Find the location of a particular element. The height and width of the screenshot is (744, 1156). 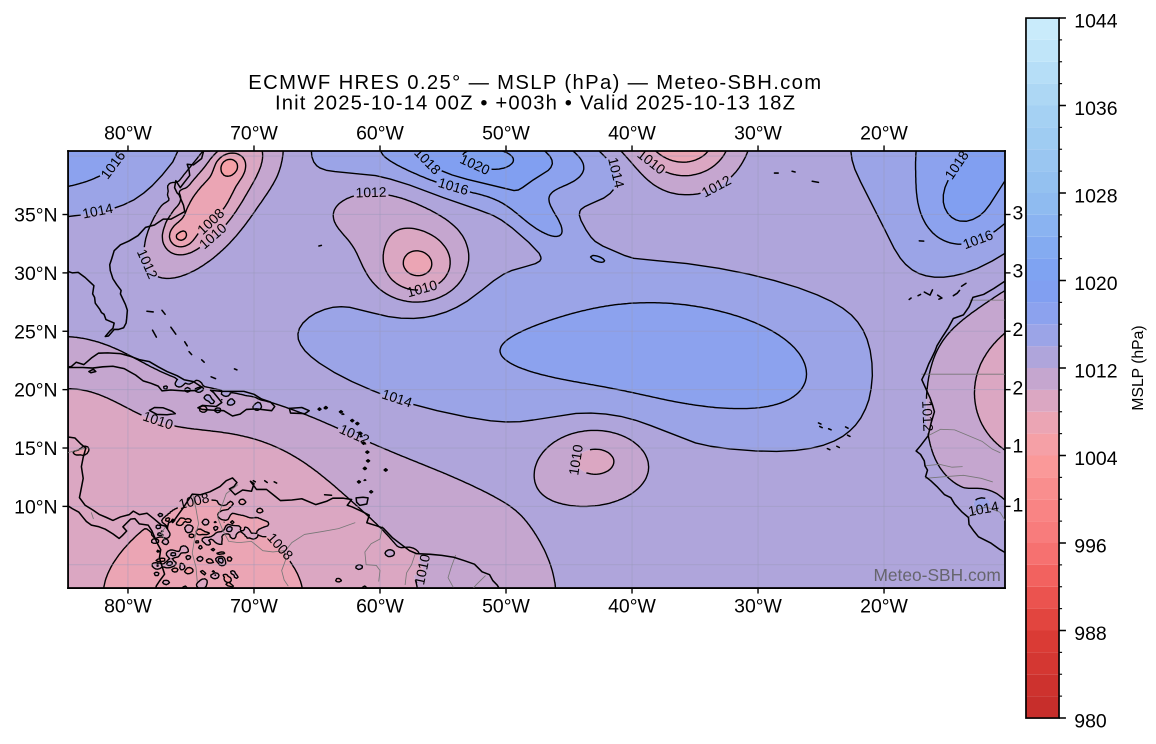

svg-text: 1044 is located at coordinates (1095, 22).